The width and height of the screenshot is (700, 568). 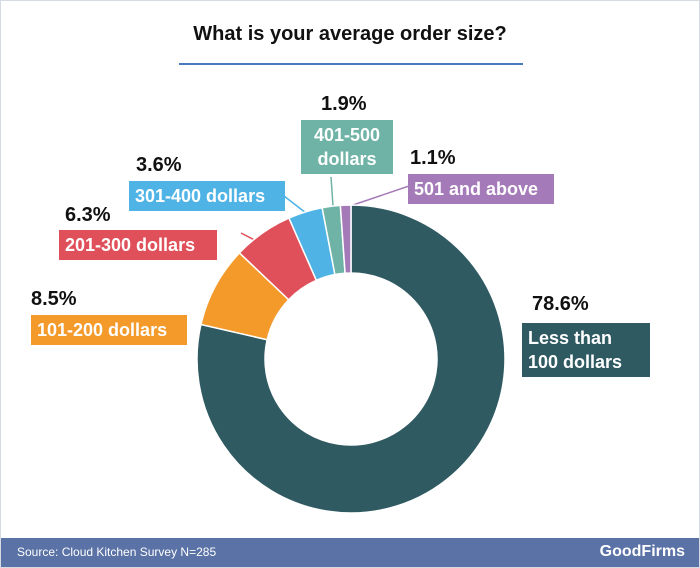 I want to click on data-label: 8.5%, so click(x=54, y=299).